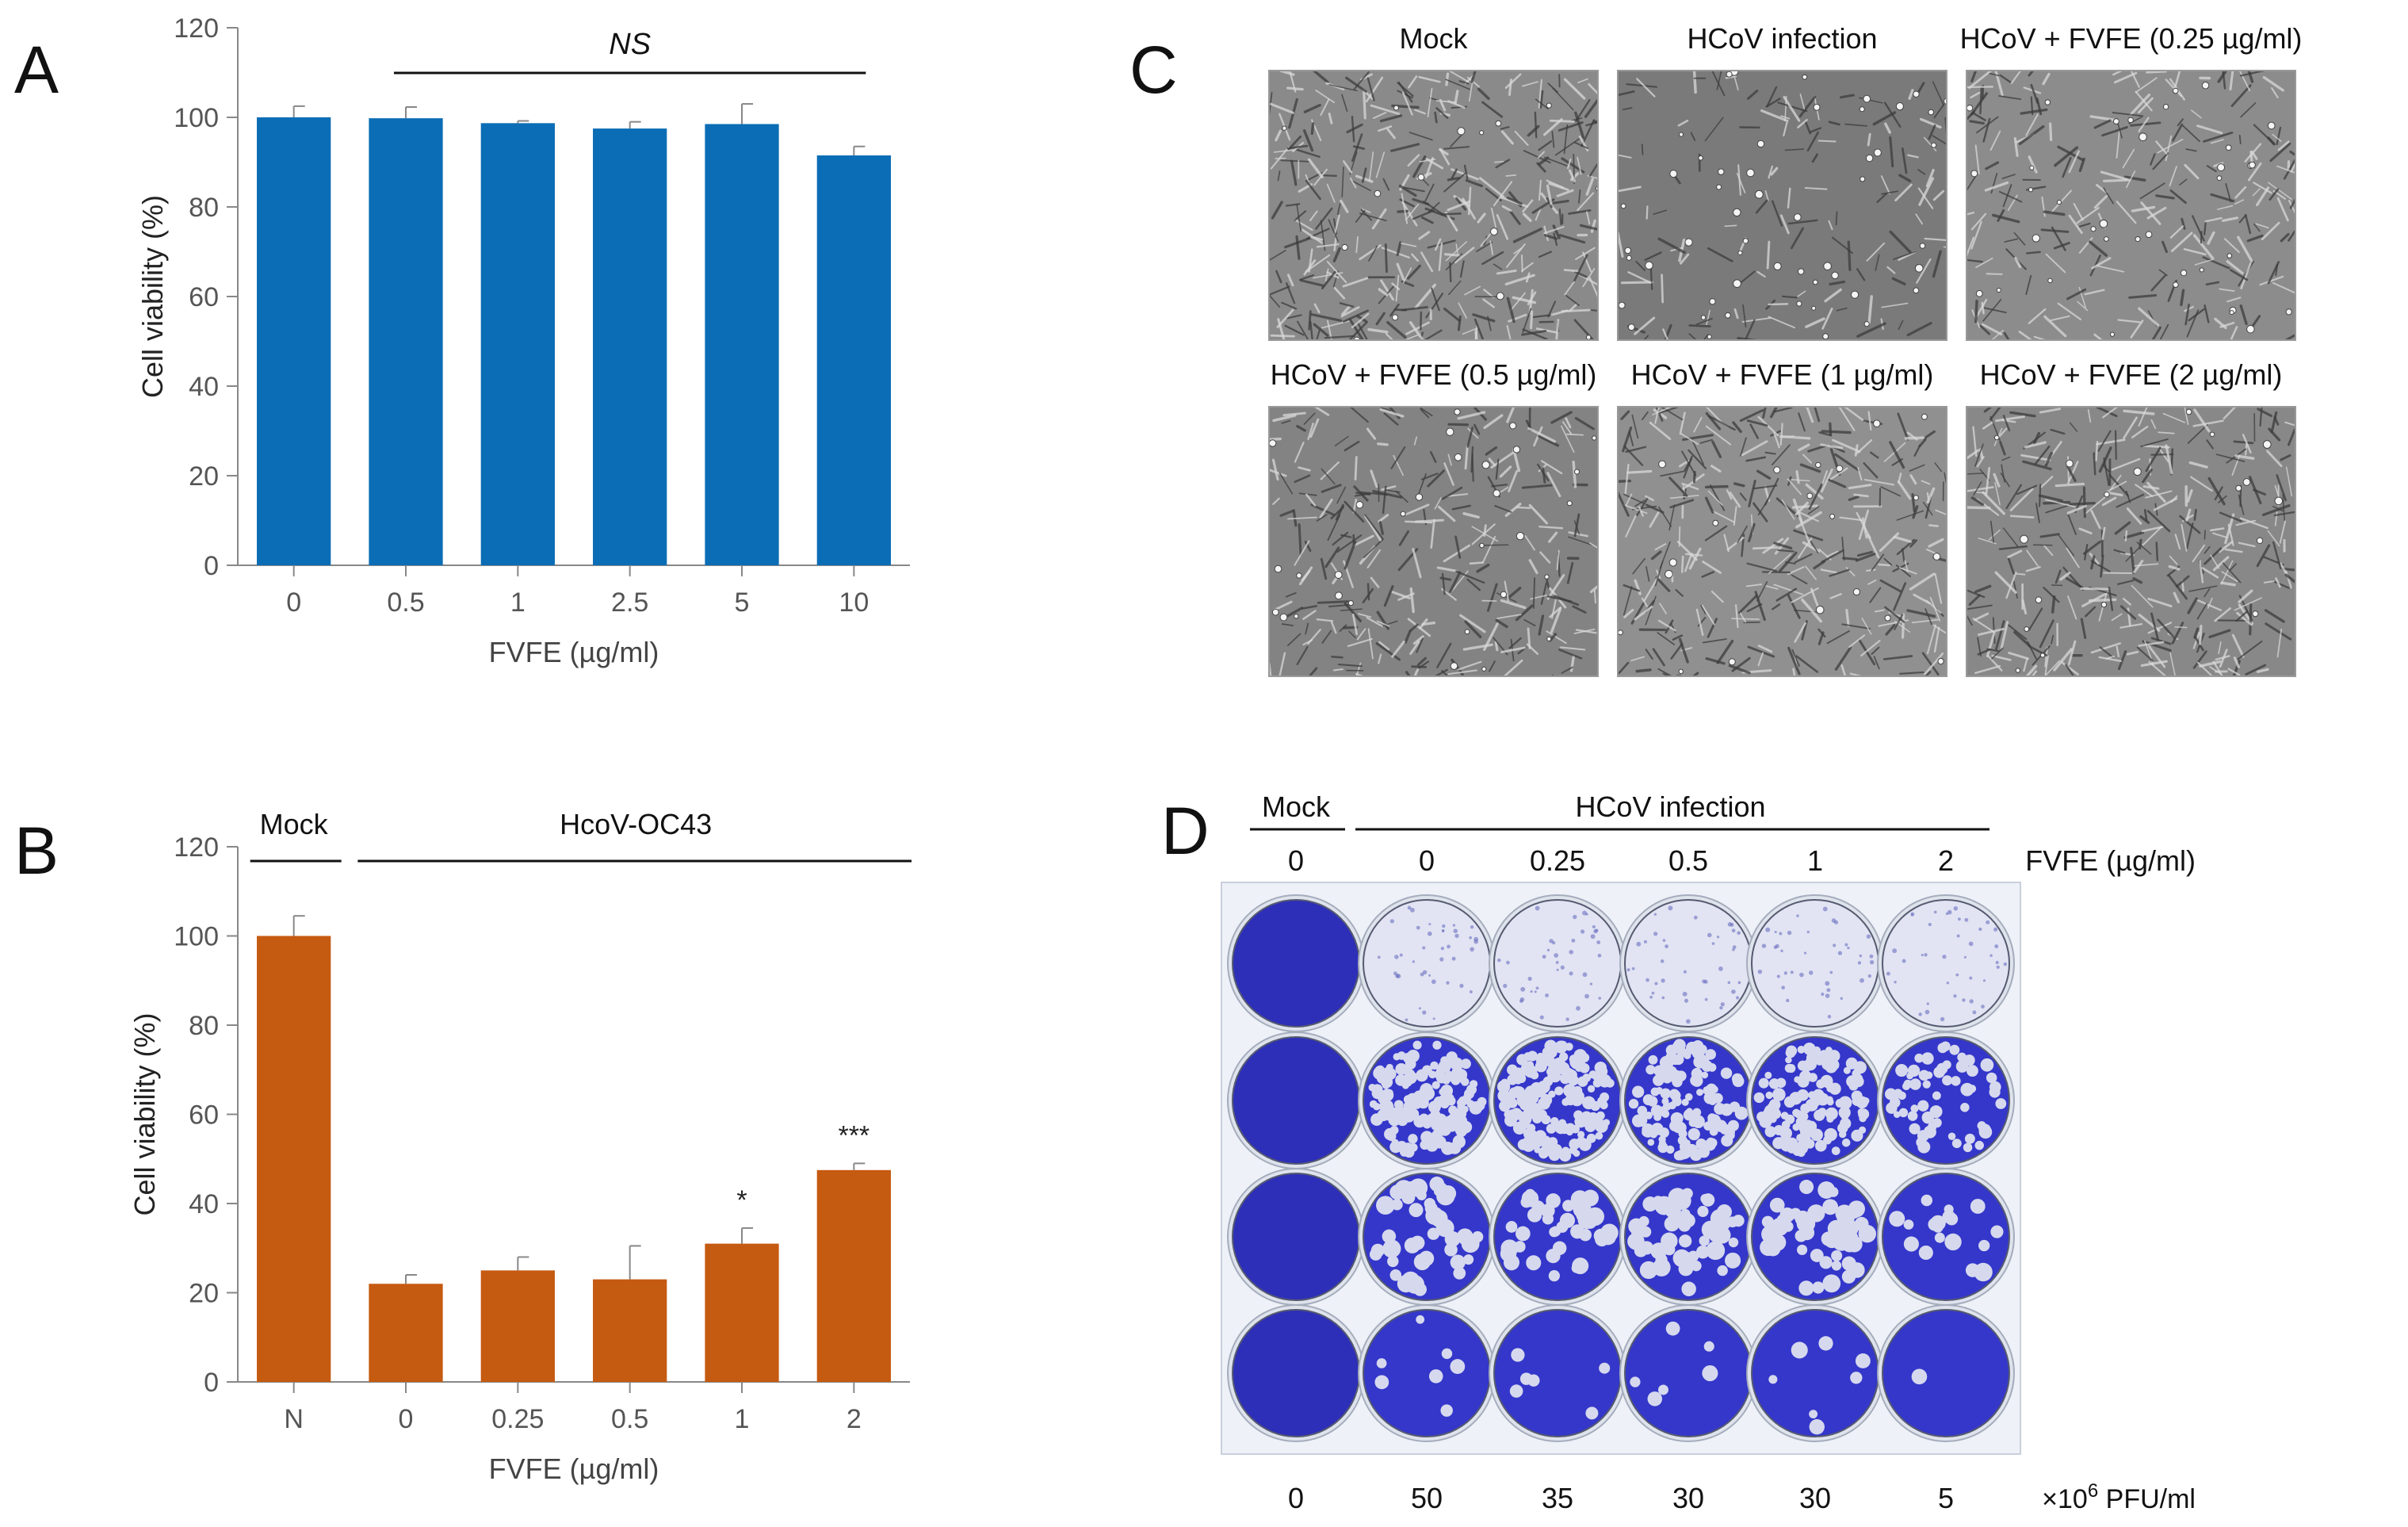 This screenshot has width=2408, height=1527. I want to click on x-tick-label: N, so click(294, 1419).